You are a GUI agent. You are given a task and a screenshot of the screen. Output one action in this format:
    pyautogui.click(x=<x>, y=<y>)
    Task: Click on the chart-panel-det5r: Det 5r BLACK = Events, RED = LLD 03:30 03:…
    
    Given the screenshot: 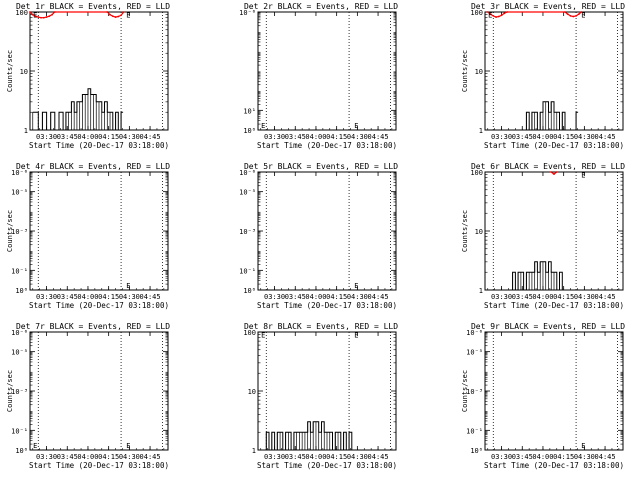 What is the action you would take?
    pyautogui.click(x=318, y=236)
    